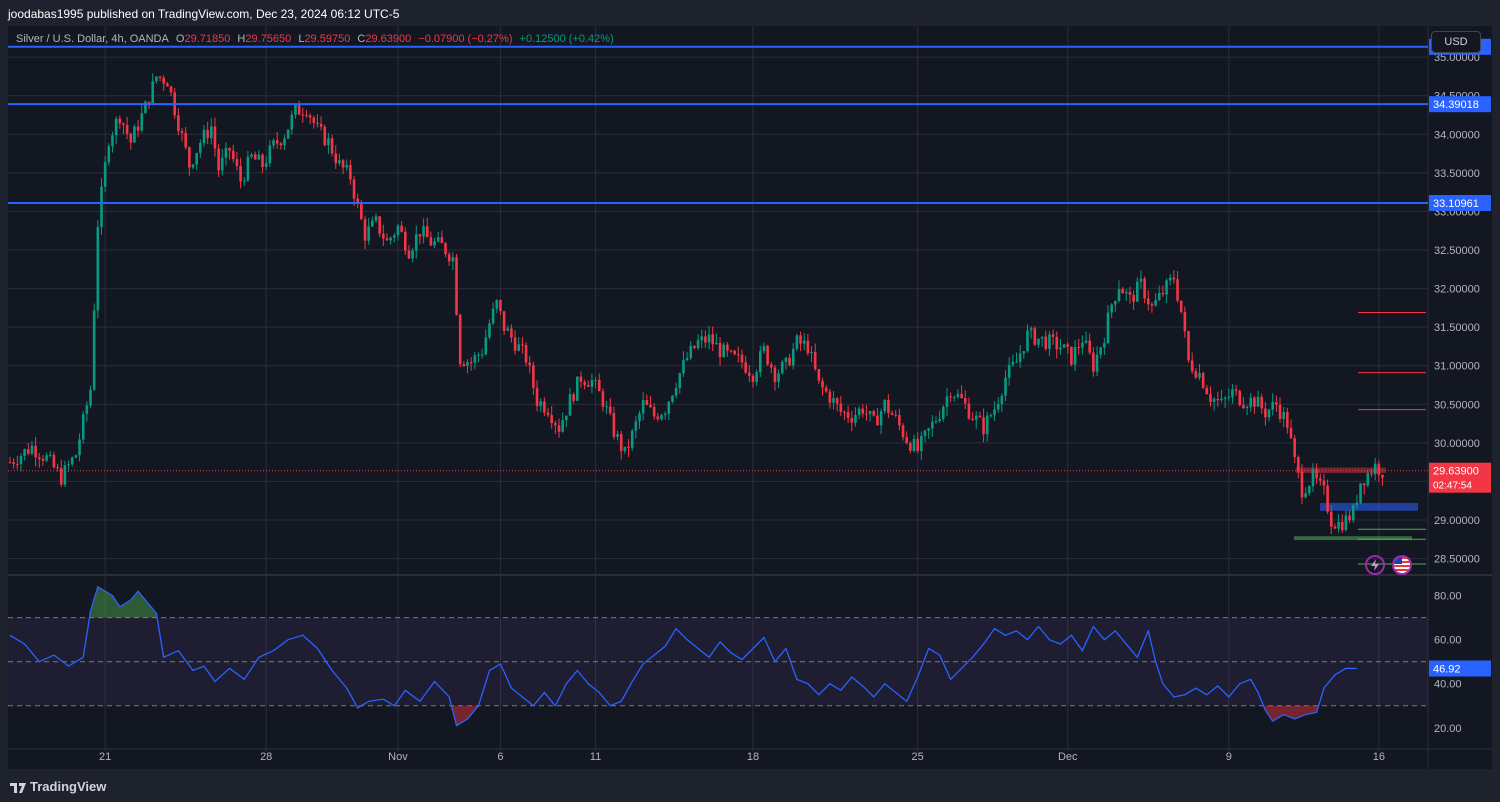 The height and width of the screenshot is (802, 1500). What do you see at coordinates (1068, 757) in the screenshot?
I see `time-tick-label: Dec` at bounding box center [1068, 757].